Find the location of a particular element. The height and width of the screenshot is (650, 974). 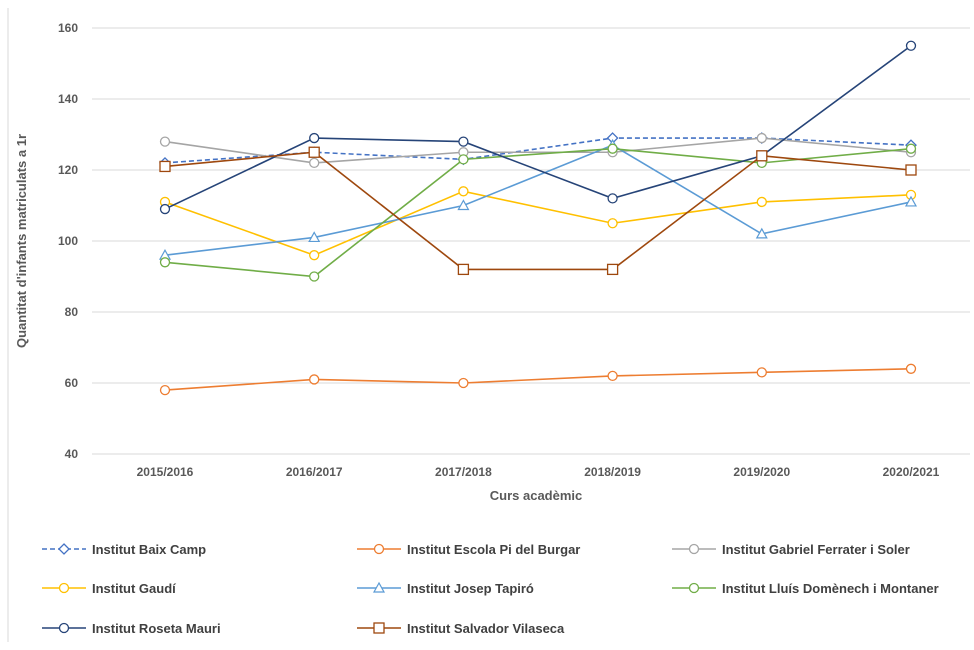

legend-label: Institut Baix Camp is located at coordinates (149, 549).